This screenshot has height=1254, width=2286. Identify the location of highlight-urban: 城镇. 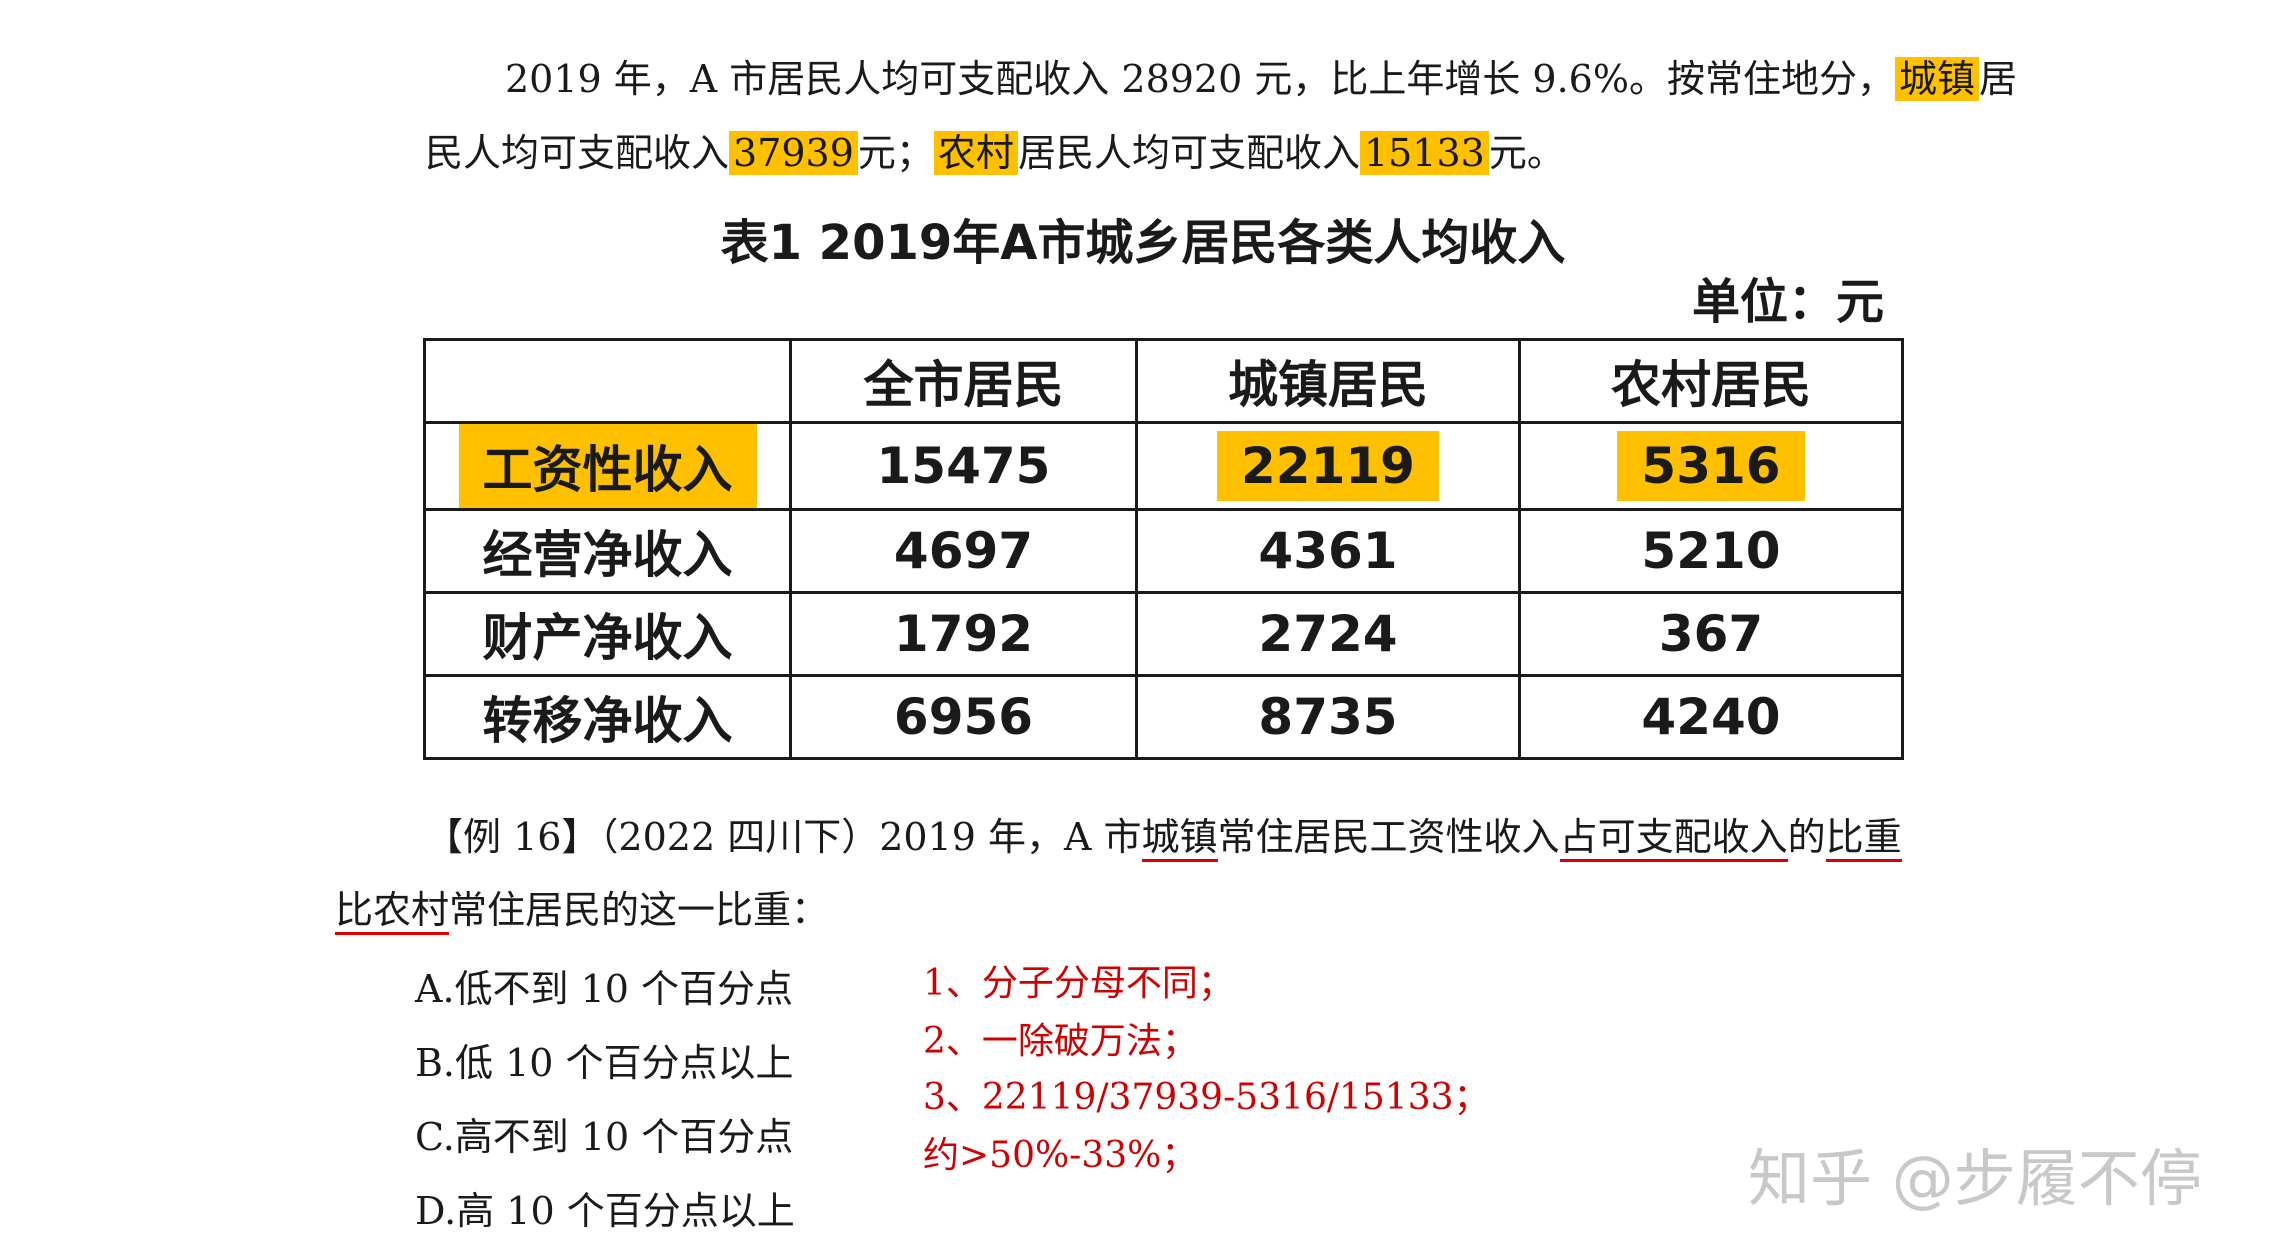
(1936, 79).